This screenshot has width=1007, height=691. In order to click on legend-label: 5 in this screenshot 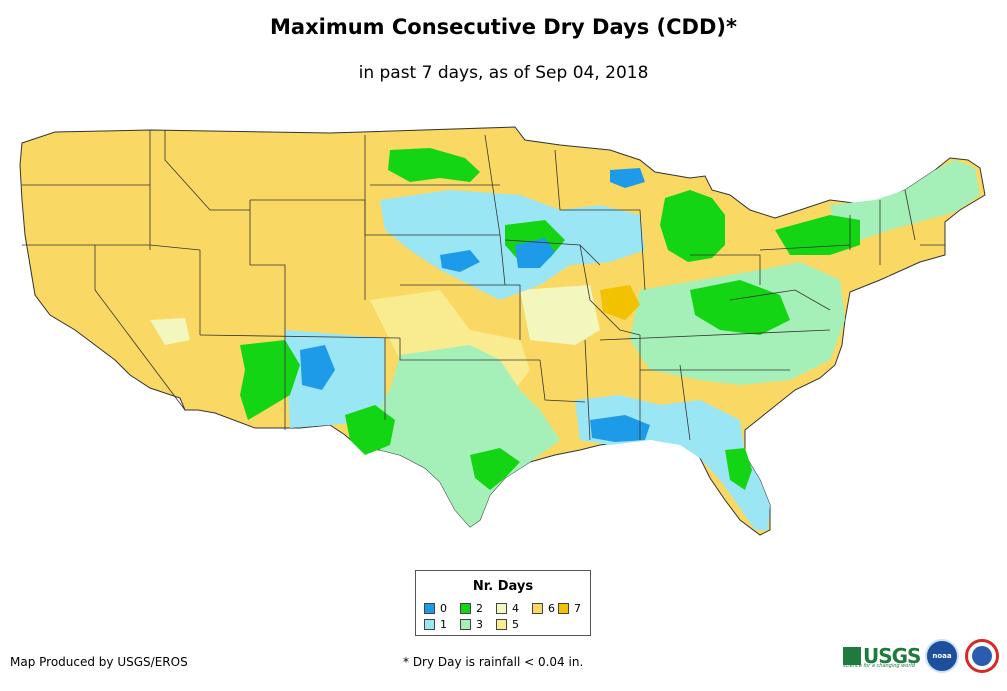, I will do `click(515, 624)`.